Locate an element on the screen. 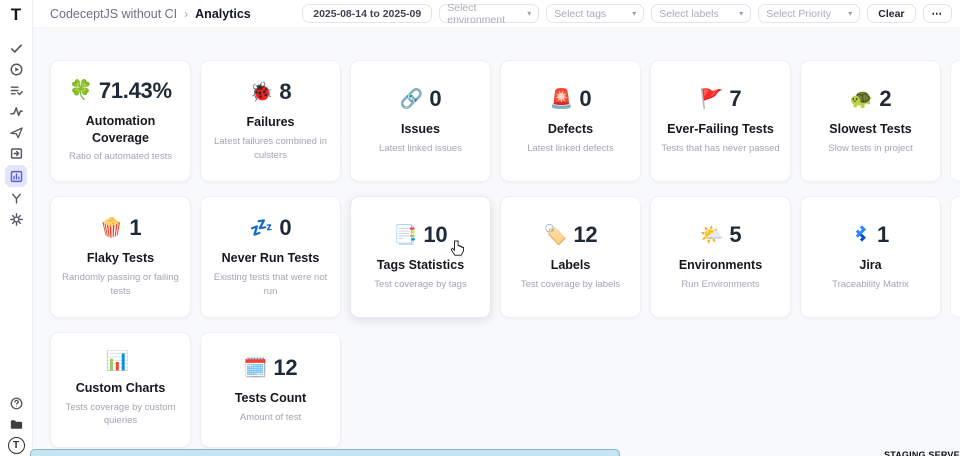  metric-desc: Run Environments is located at coordinates (720, 285).